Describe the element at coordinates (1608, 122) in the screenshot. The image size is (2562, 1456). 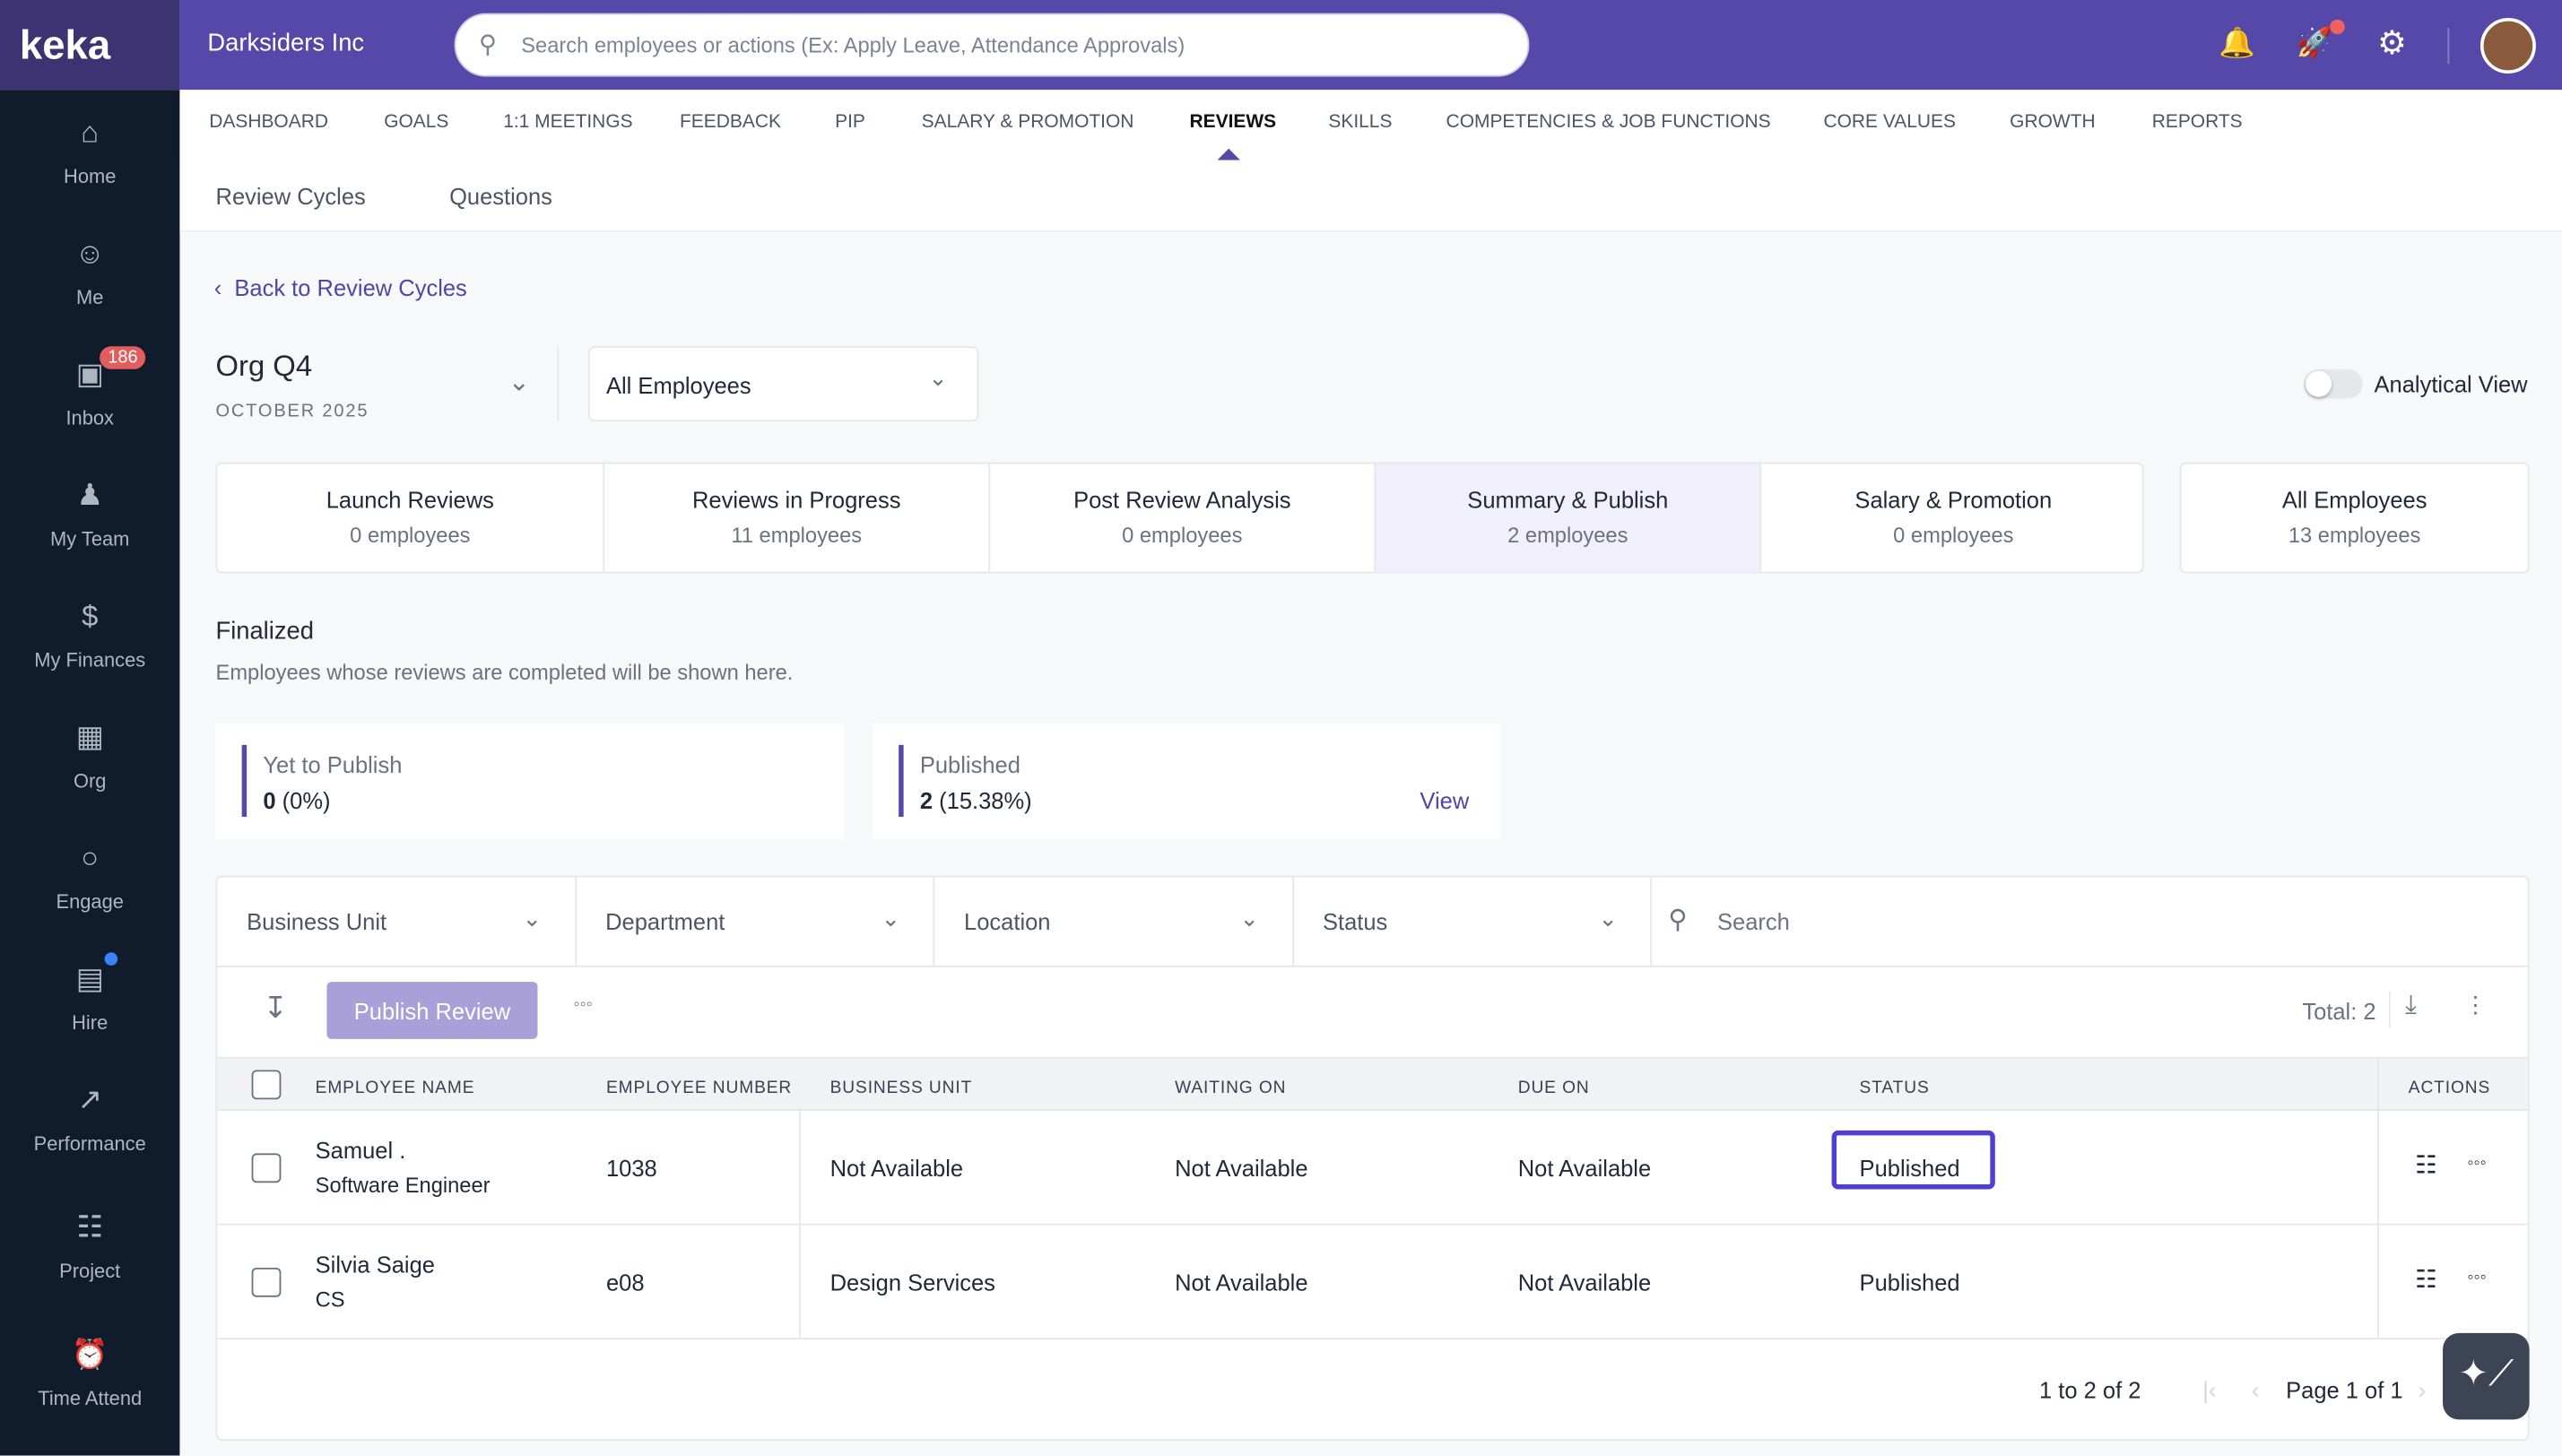
I see `tab-competencies-job-functions: COMPETENCIES & JOB FUNCTIONS` at that location.